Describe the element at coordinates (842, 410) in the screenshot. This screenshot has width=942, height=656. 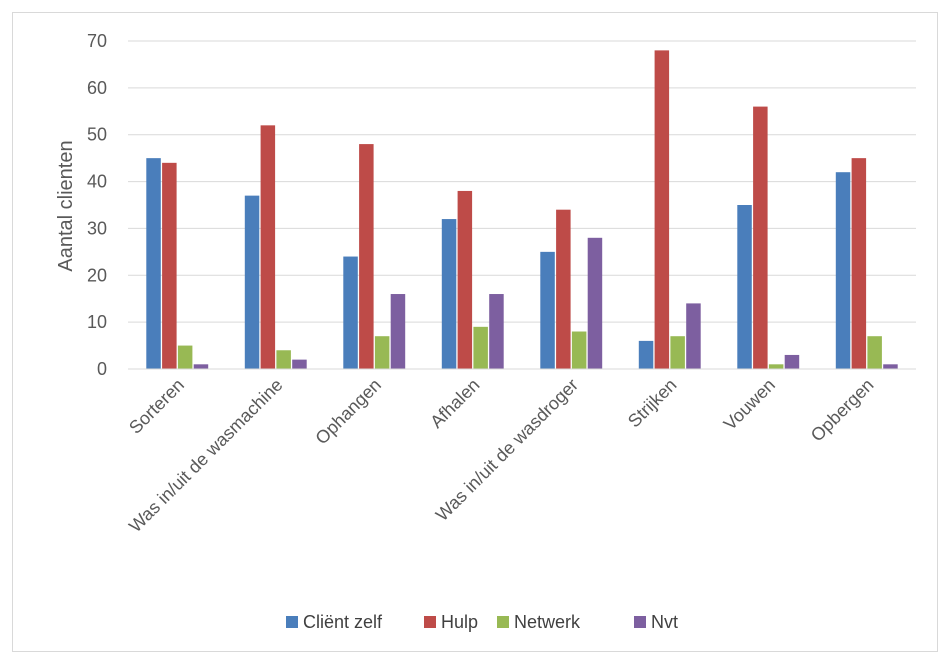
I see `x-tick-label: Opbergen` at that location.